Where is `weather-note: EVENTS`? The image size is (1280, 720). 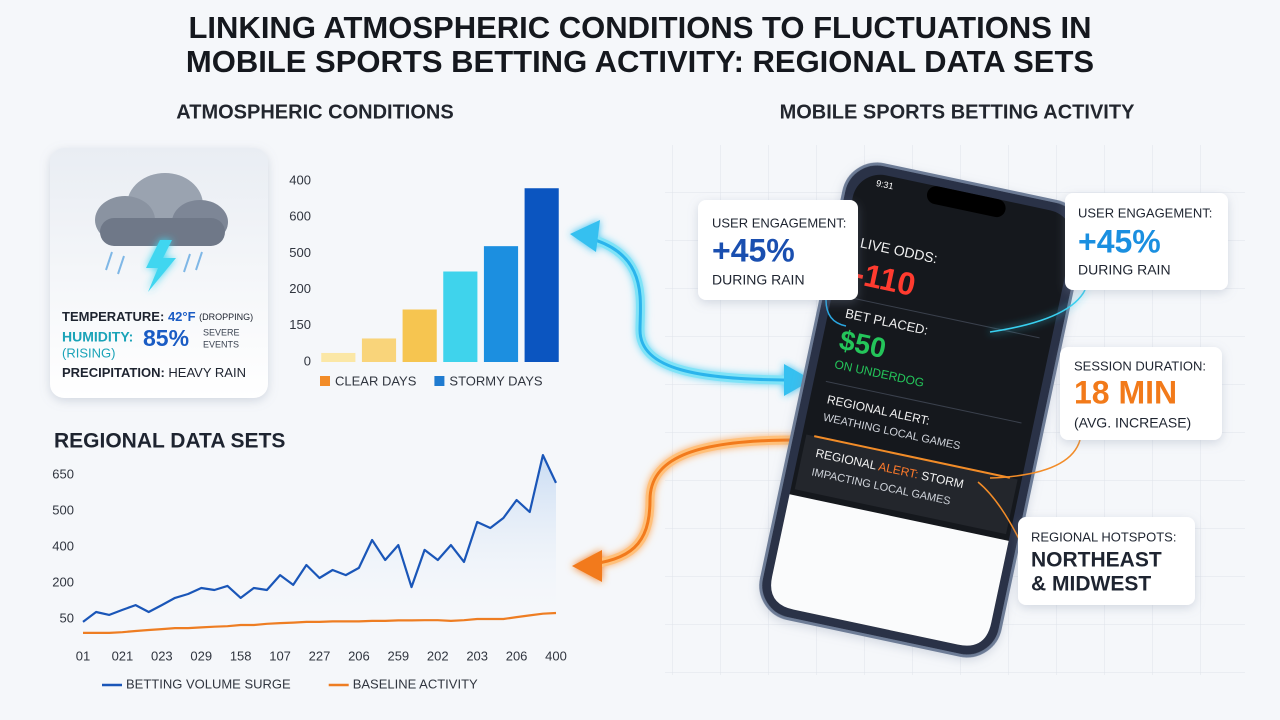 weather-note: EVENTS is located at coordinates (221, 344).